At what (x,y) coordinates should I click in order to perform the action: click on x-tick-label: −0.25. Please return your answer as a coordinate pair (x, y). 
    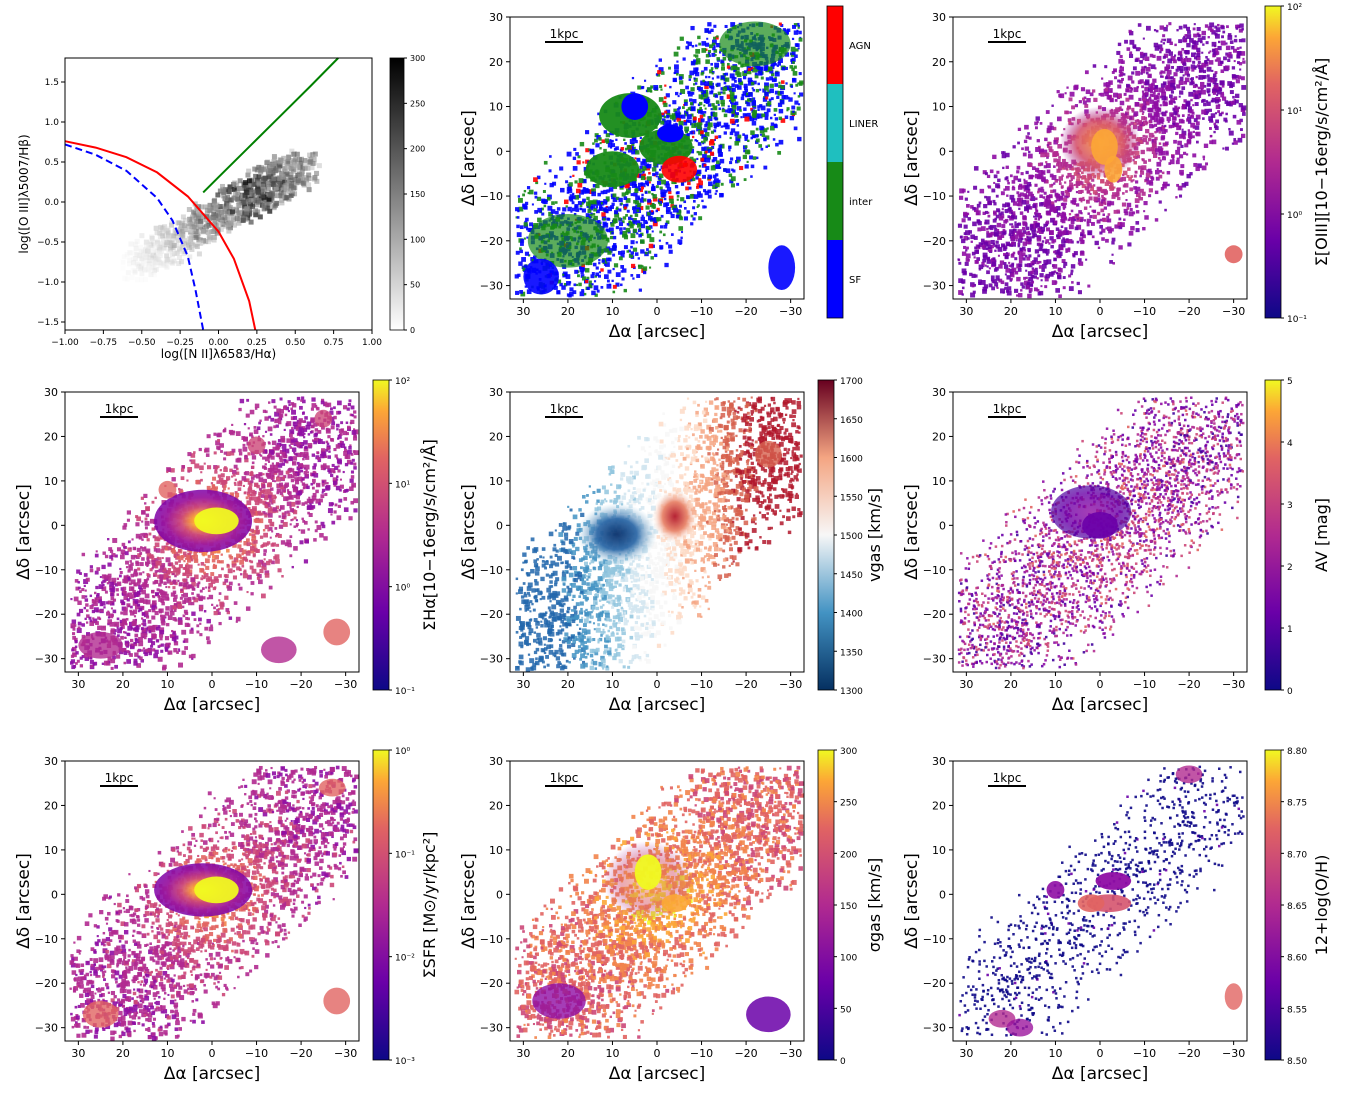
    Looking at the image, I should click on (180, 343).